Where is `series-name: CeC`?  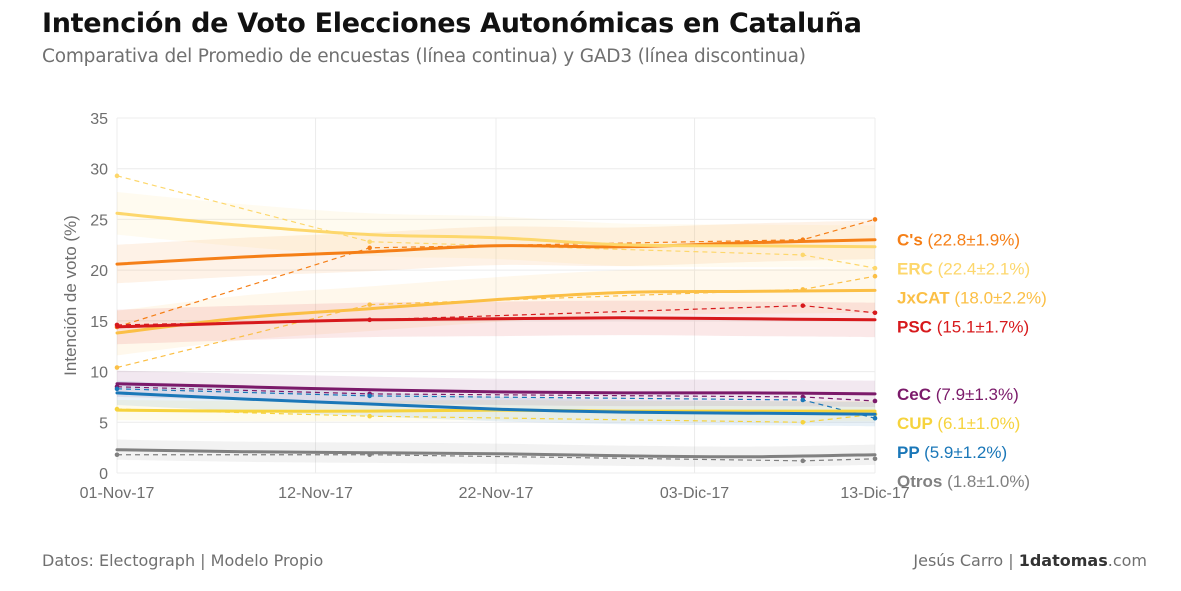 series-name: CeC is located at coordinates (916, 394).